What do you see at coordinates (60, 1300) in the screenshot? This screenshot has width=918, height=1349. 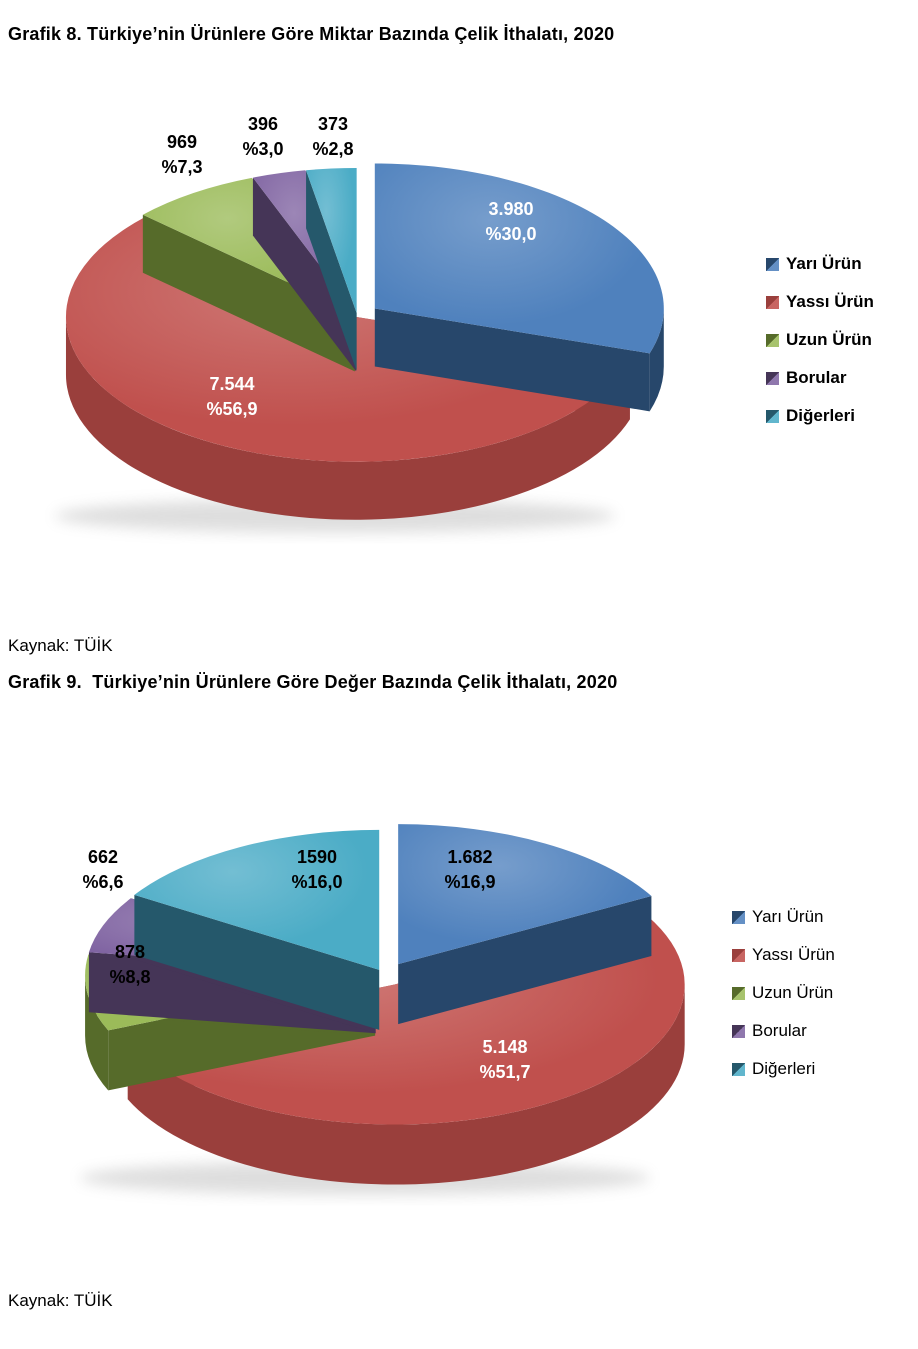 I see `grafik9-source: Kaynak: TÜİK` at bounding box center [60, 1300].